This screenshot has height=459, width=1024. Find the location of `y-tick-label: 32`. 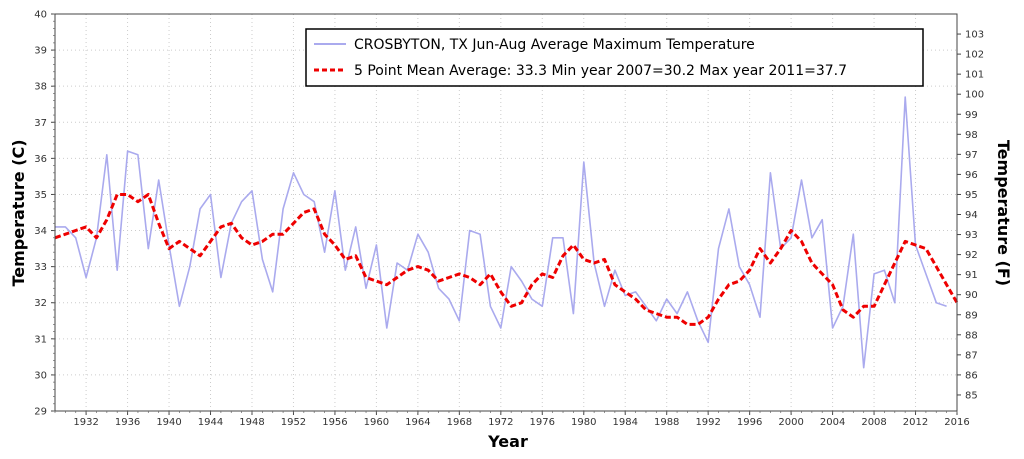

y-tick-label: 32 is located at coordinates (40, 303).